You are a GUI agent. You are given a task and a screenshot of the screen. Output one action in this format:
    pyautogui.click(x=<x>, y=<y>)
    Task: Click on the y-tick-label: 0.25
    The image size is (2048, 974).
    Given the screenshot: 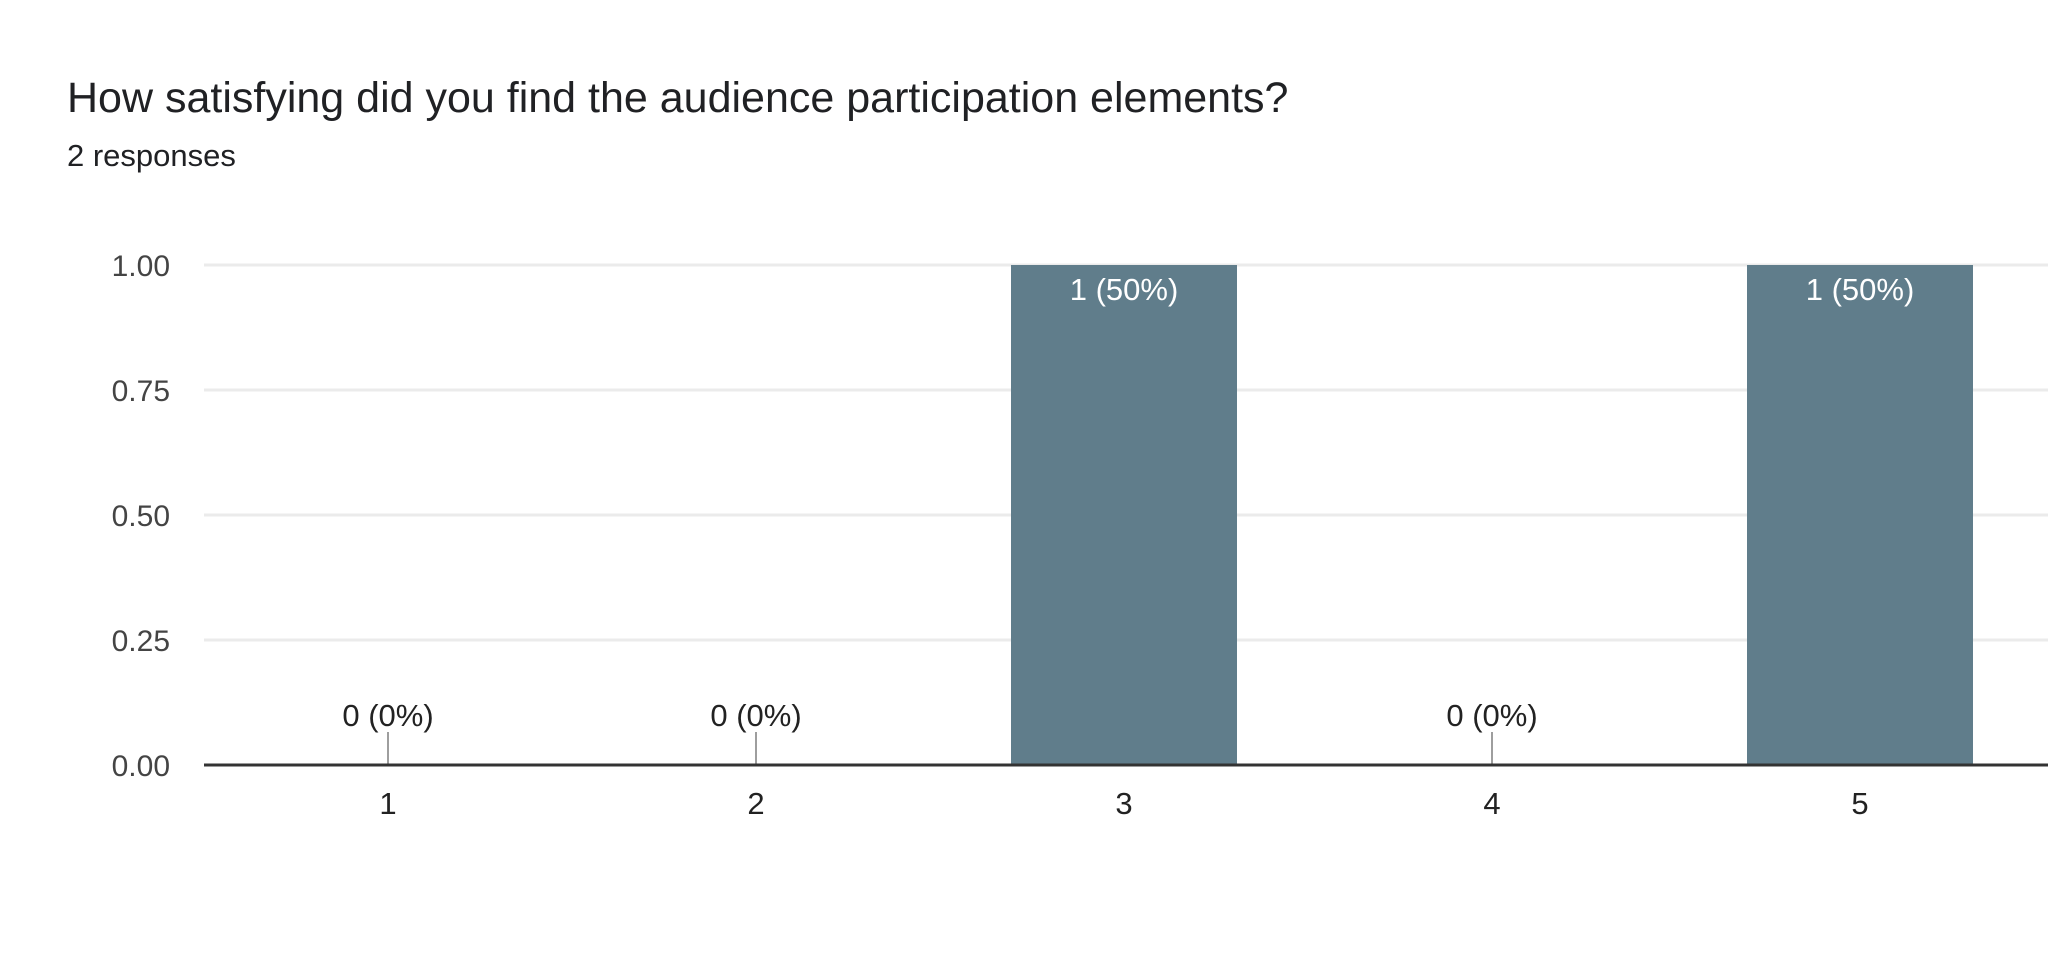 What is the action you would take?
    pyautogui.click(x=141, y=641)
    